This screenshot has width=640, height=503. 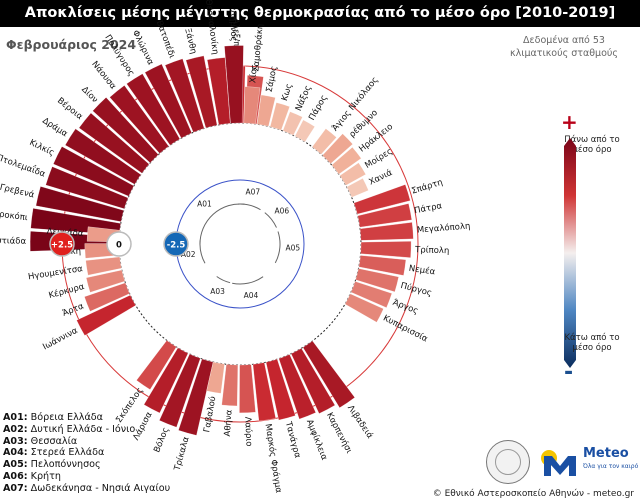 I want to click on source-note: Δεδομένα από 53 κλιματικούς σταθμούς, so click(x=564, y=47).